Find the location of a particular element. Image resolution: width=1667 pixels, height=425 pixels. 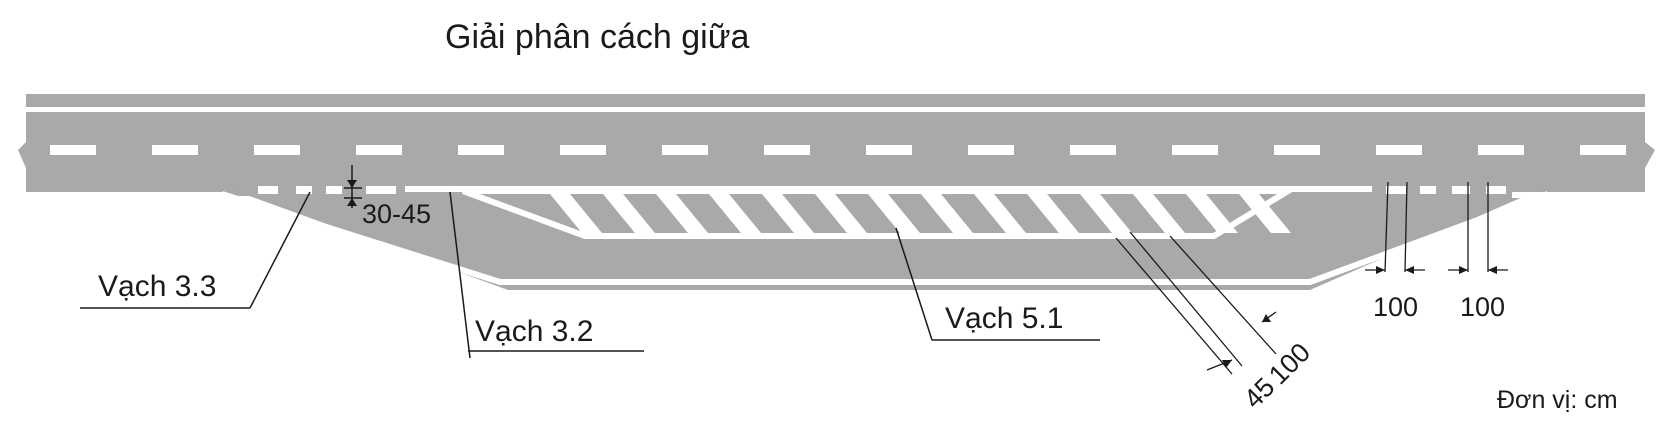

bottom-edge-line-left is located at coordinates (126, 195).